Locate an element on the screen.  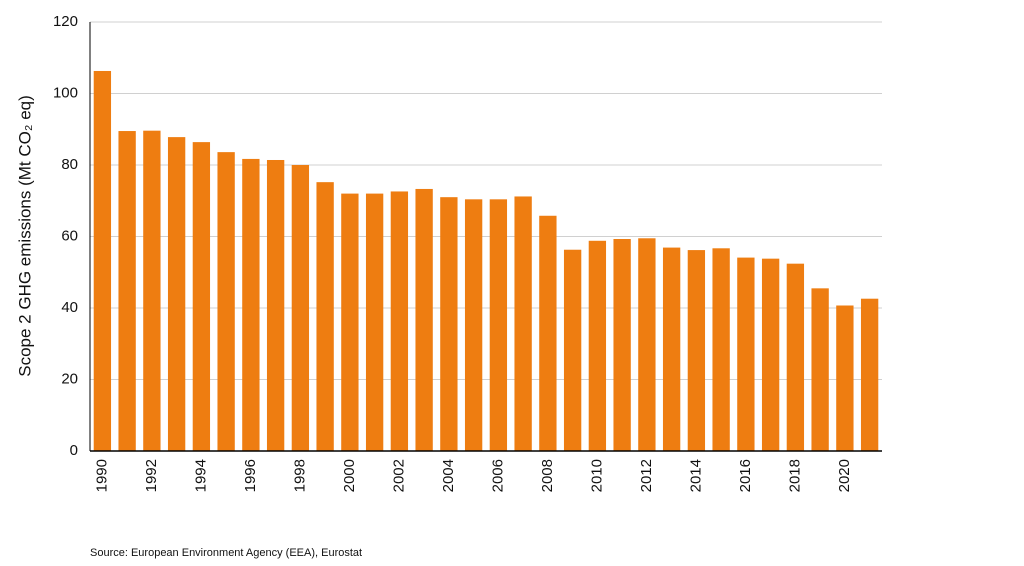
x-tick-label: 1994 is located at coordinates (200, 475).